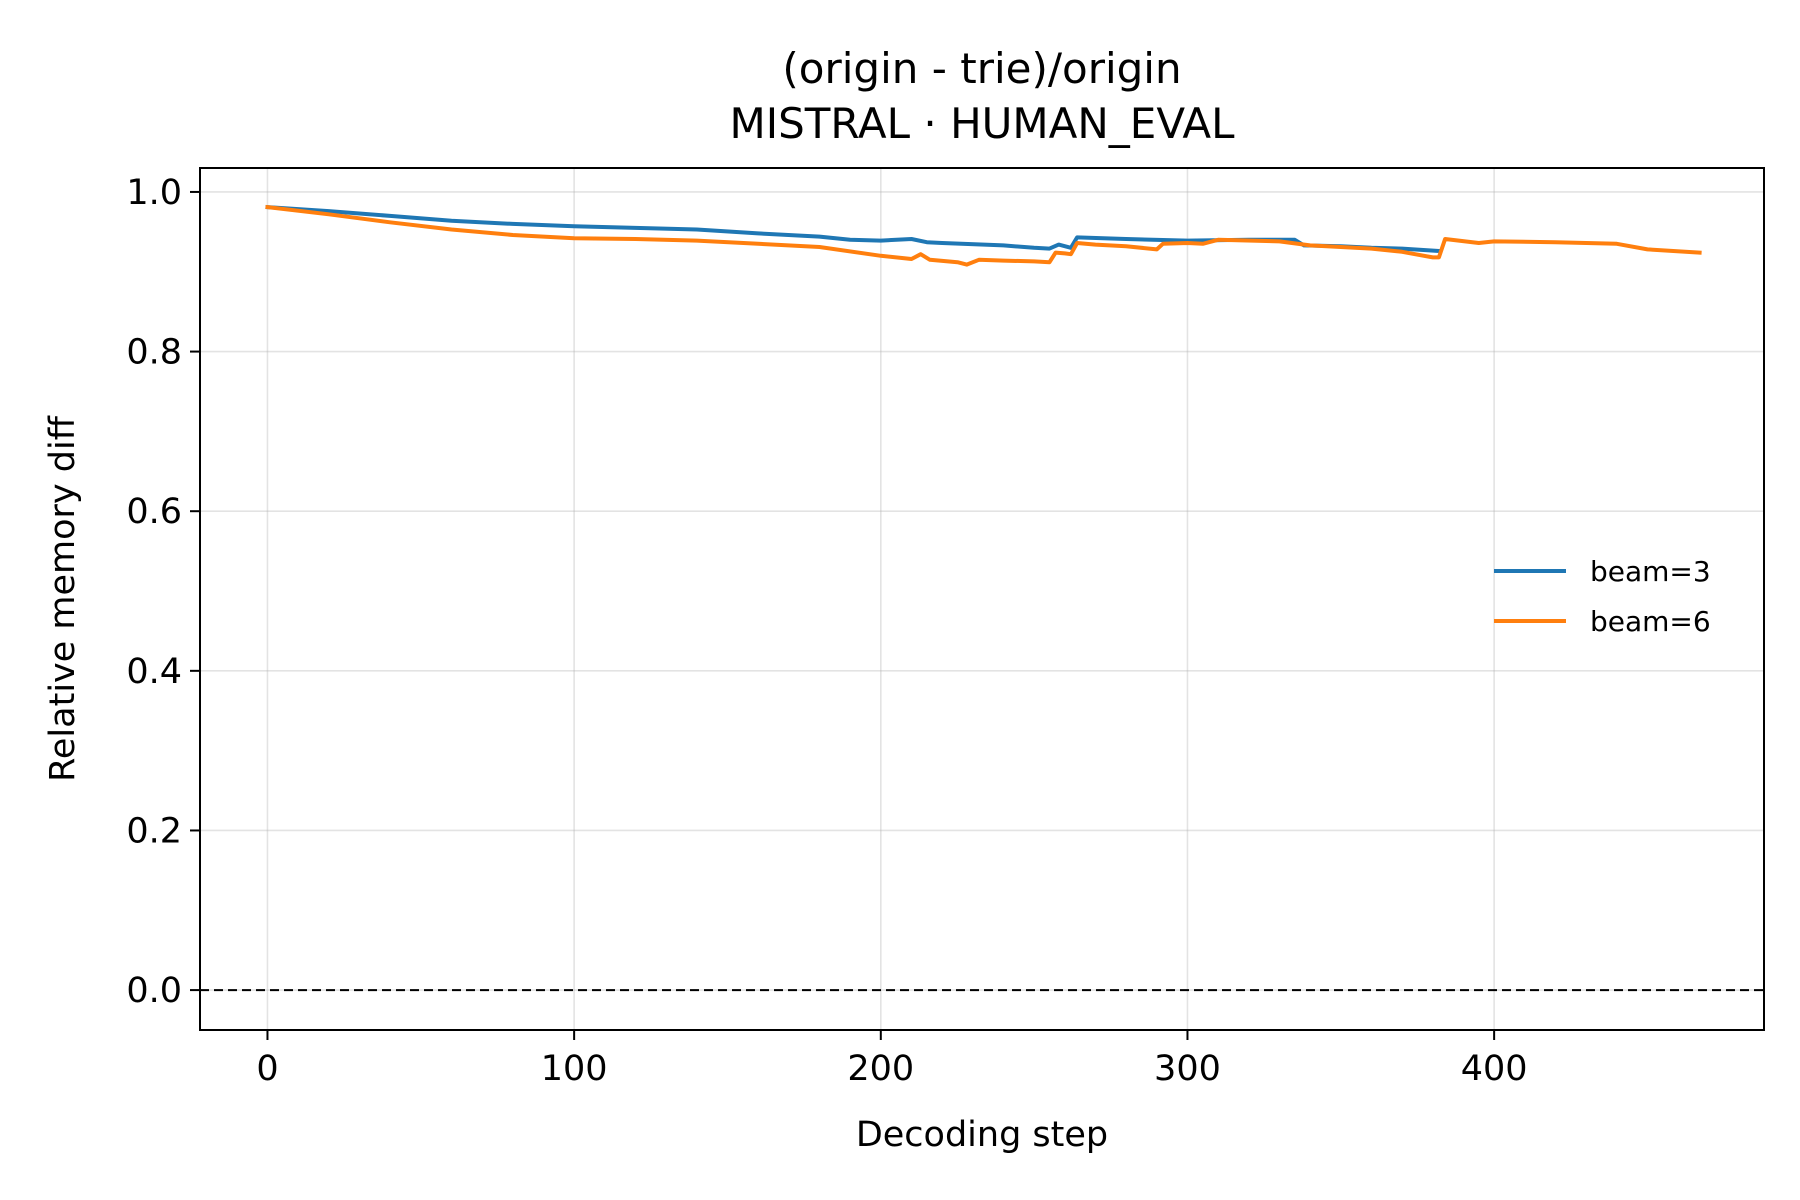  What do you see at coordinates (63, 598) in the screenshot?
I see `y-axis-label: Relative memory diff` at bounding box center [63, 598].